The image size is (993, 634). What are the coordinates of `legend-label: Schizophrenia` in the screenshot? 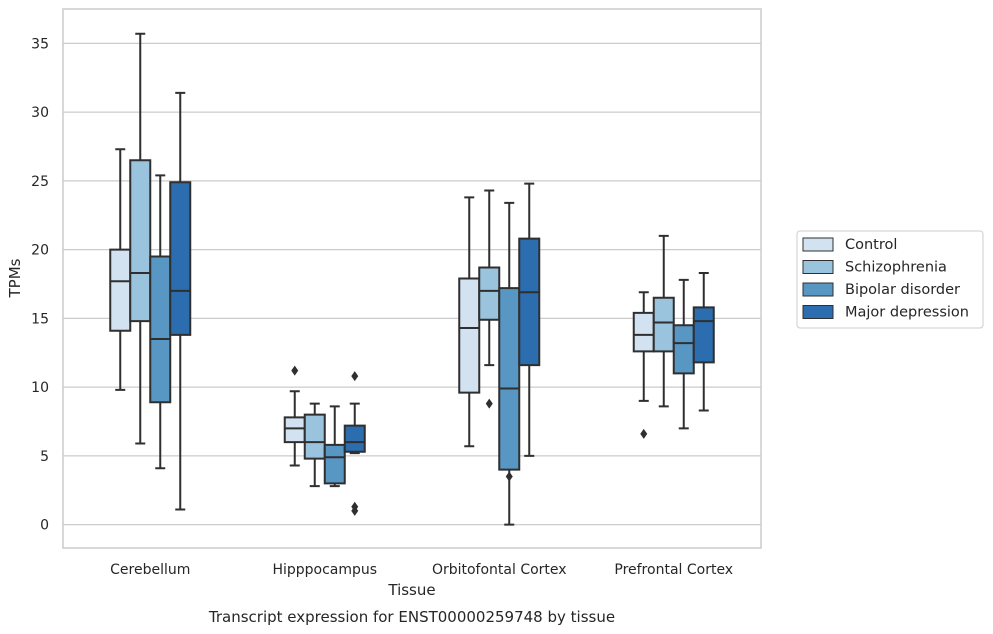 It's located at (896, 268).